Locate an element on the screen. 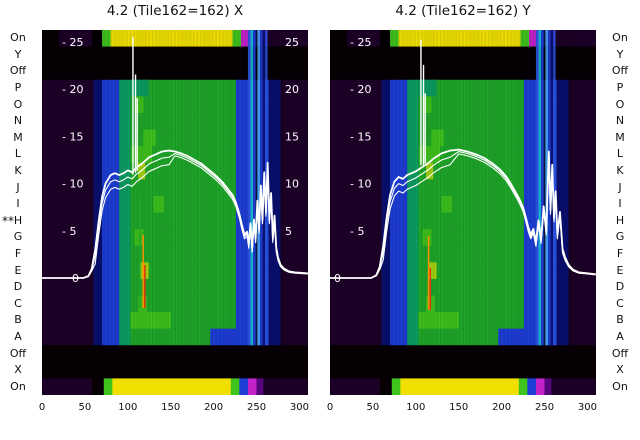 Image resolution: width=640 pixels, height=440 pixels. row-marker-asterisks: ** is located at coordinates (8, 221).